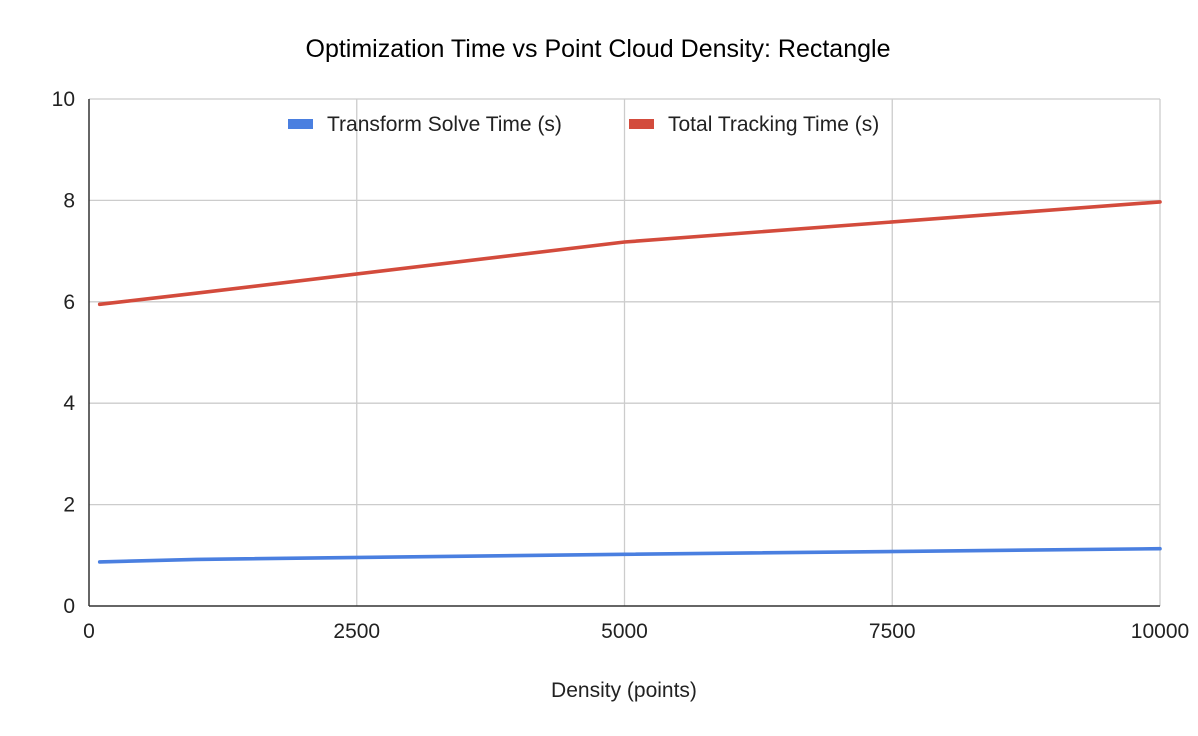 The image size is (1198, 736). I want to click on x-axis-label: Density (points), so click(624, 690).